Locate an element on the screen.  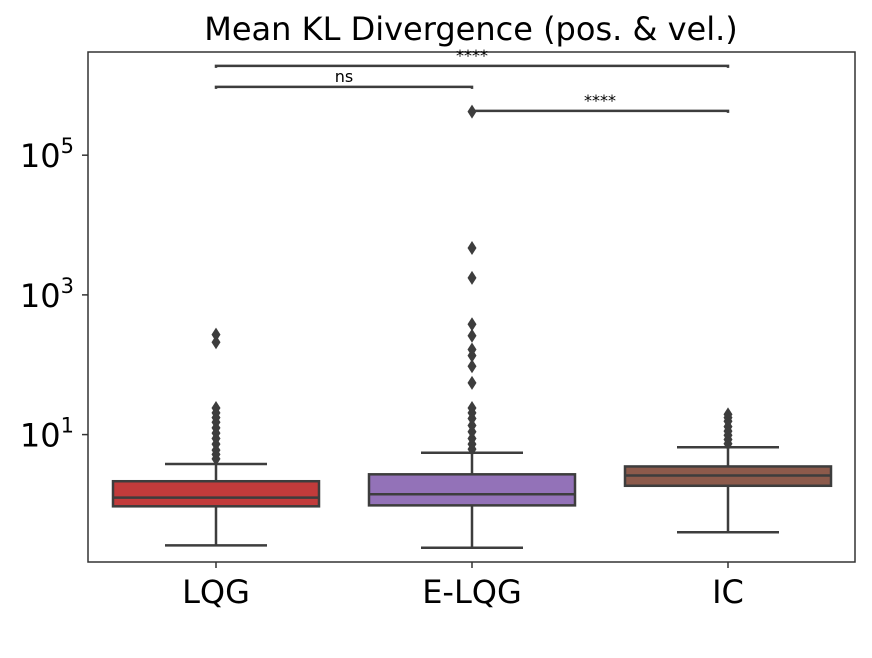
box-lqg is located at coordinates (216, 493).